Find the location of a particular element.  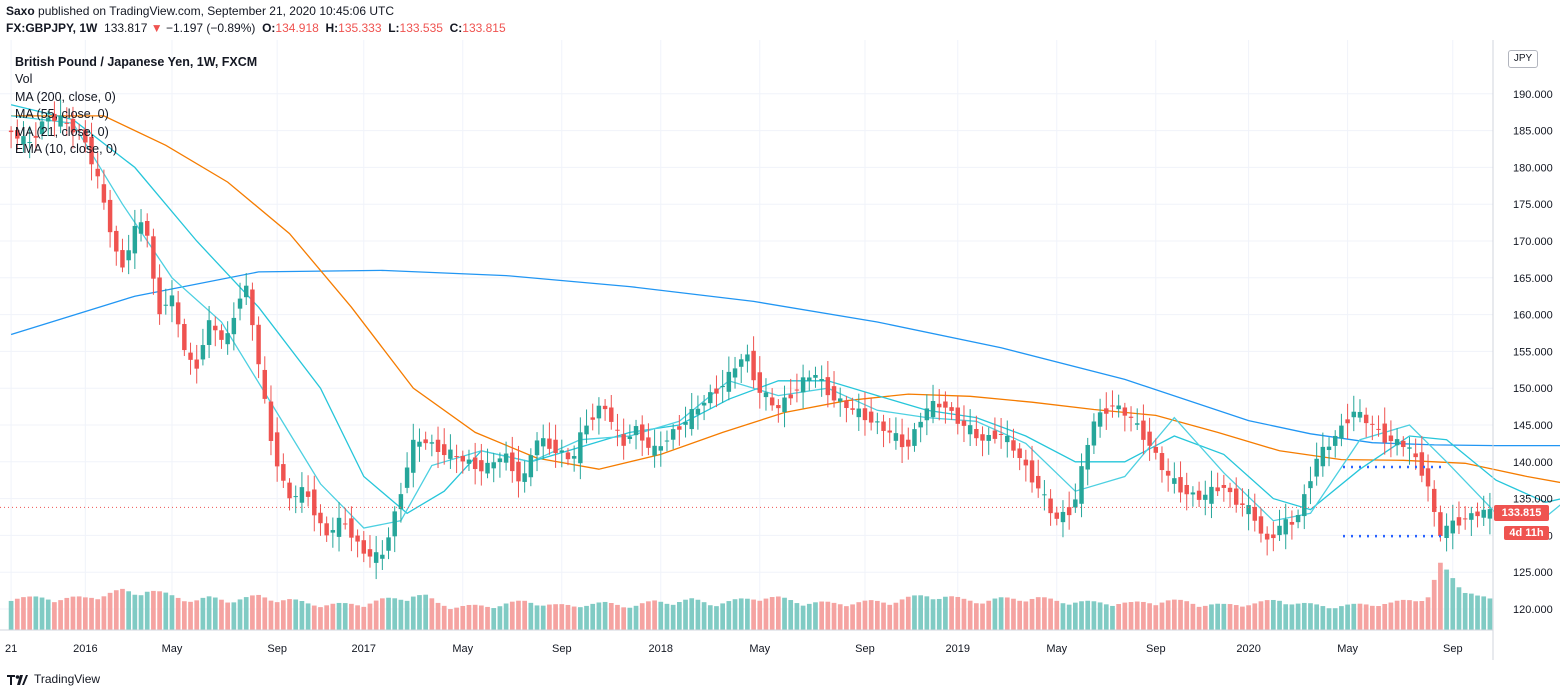

footer-brand: TradingView is located at coordinates (67, 679).